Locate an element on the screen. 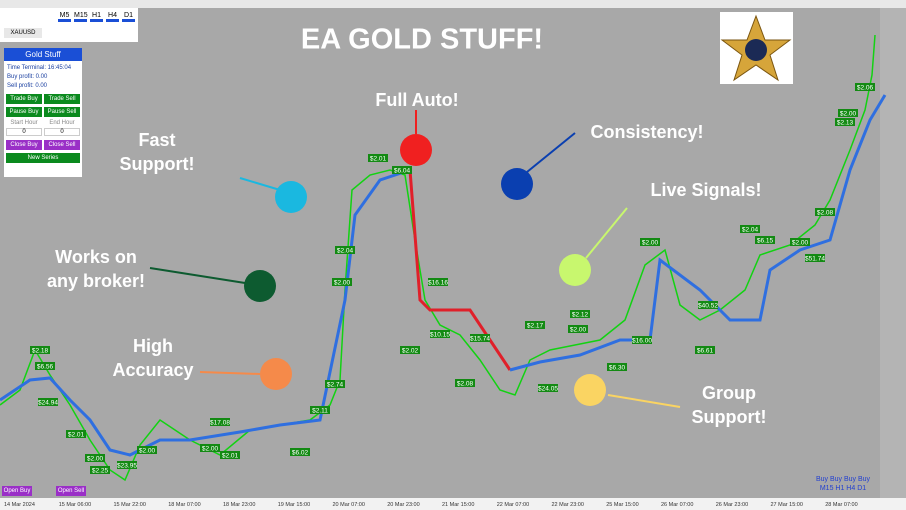 The width and height of the screenshot is (906, 510). trade-label: $15.74 is located at coordinates (480, 339).